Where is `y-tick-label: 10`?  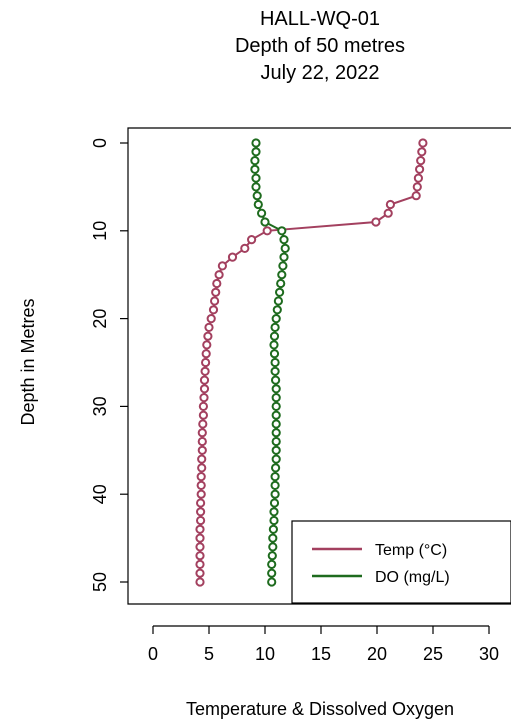 y-tick-label: 10 is located at coordinates (100, 231).